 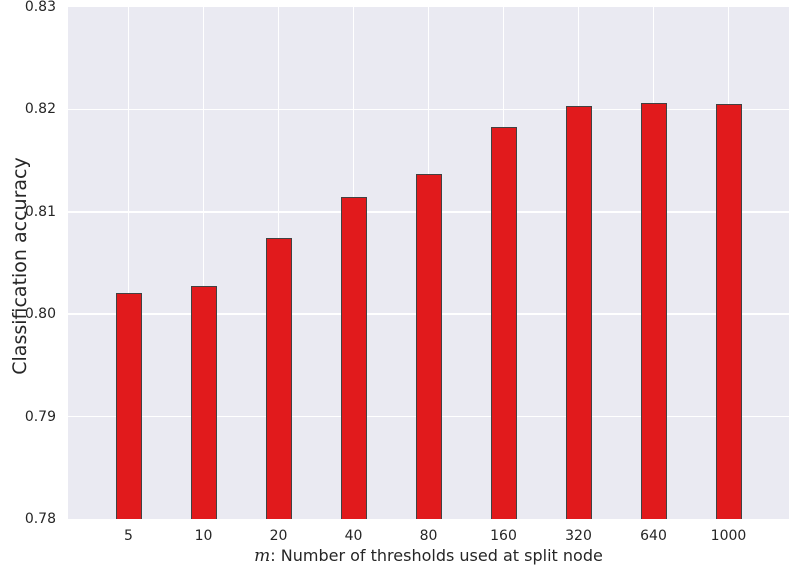 I want to click on y-tick-label: 0.79, so click(x=40, y=416).